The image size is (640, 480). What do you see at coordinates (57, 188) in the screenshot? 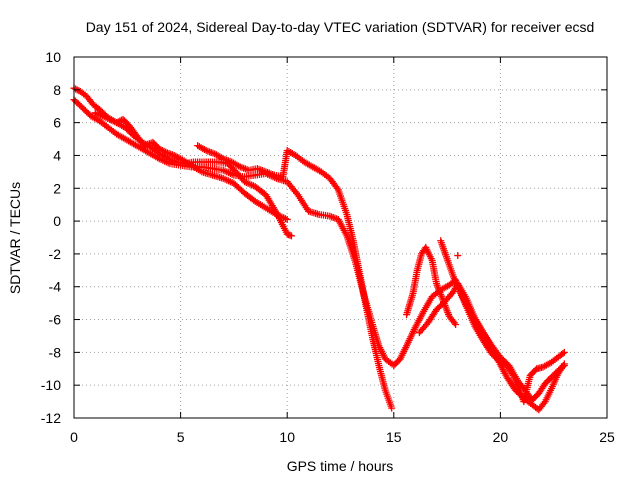
I see `y-tick-label: 2` at bounding box center [57, 188].